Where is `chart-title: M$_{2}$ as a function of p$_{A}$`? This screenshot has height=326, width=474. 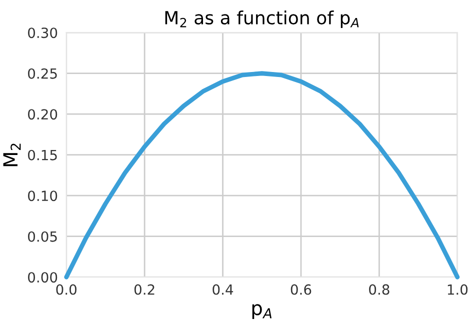 chart-title: M$_{2}$ as a function of p$_{A}$ is located at coordinates (262, 19).